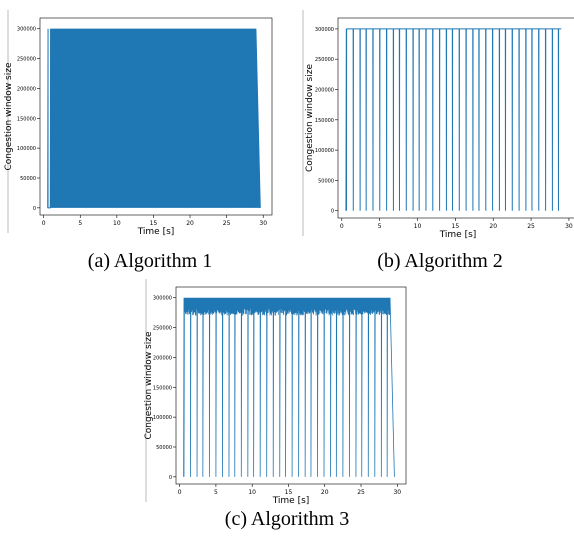  What do you see at coordinates (440, 261) in the screenshot?
I see `caption-b: (b) Algorithm 2` at bounding box center [440, 261].